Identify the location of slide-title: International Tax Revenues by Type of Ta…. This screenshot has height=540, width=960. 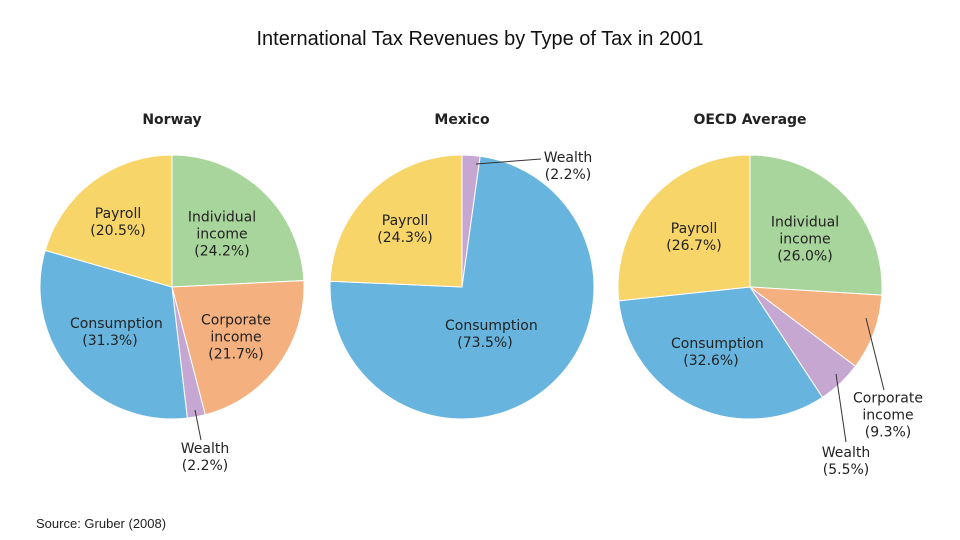
(480, 39).